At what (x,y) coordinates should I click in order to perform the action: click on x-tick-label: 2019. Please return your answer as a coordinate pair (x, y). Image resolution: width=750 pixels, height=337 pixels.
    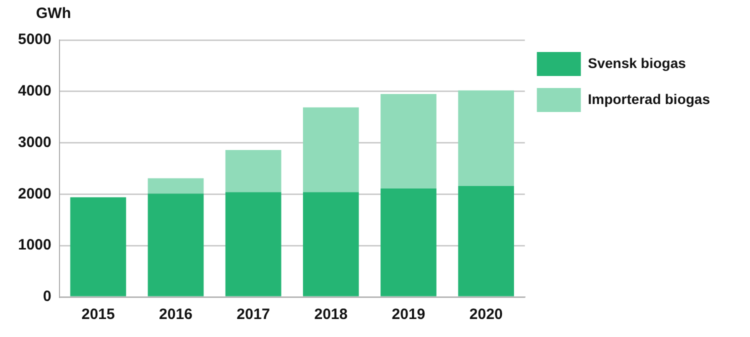
    Looking at the image, I should click on (409, 315).